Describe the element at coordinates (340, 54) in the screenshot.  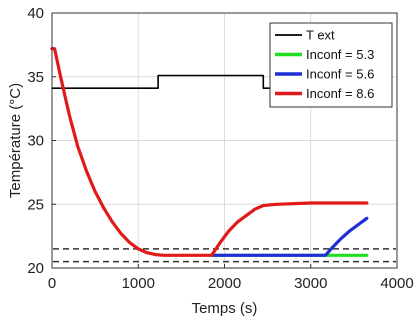
I see `legend-label: Inconf = 5.3` at that location.